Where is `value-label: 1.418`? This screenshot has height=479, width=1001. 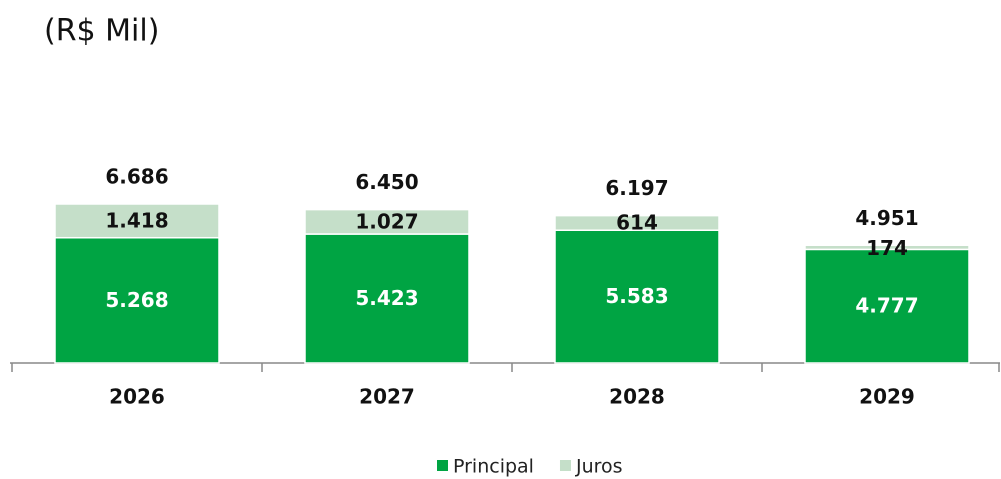 value-label: 1.418 is located at coordinates (136, 220).